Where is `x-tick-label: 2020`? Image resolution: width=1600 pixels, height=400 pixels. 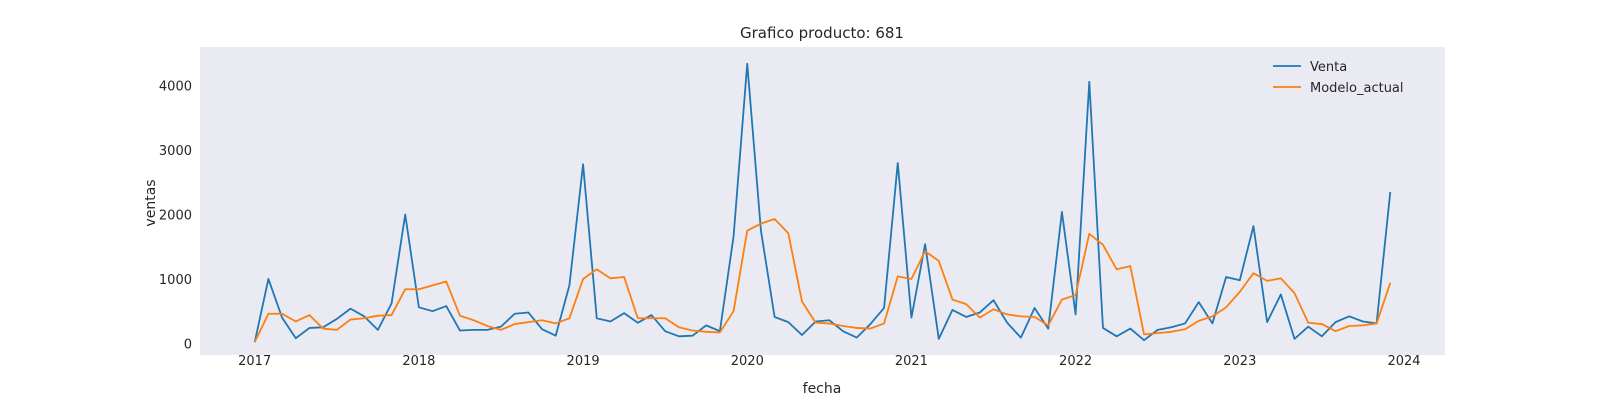
x-tick-label: 2020 is located at coordinates (747, 361).